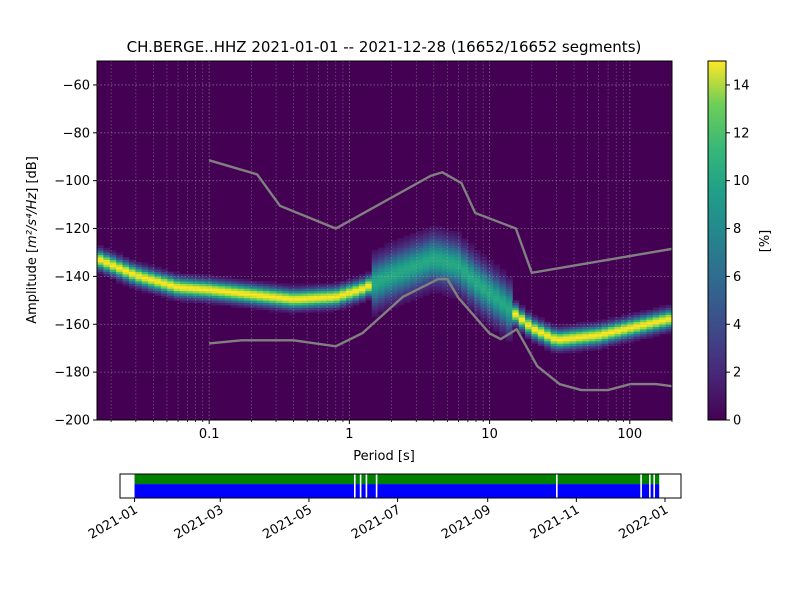 This screenshot has height=604, width=800. What do you see at coordinates (376, 522) in the screenshot?
I see `timeline-tick-label: 2021-07` at bounding box center [376, 522].